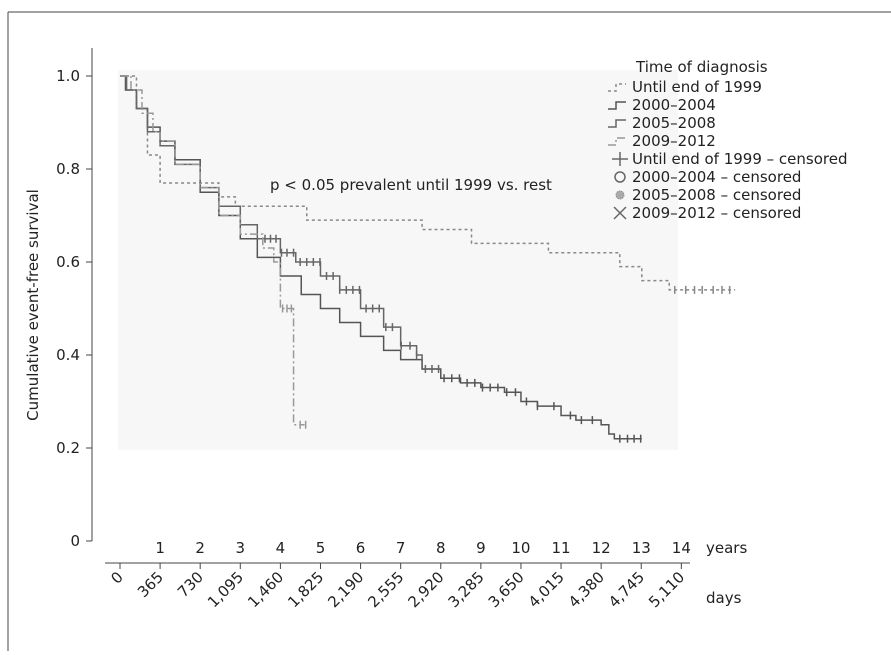  What do you see at coordinates (200, 548) in the screenshot?
I see `x-tick-label-years: 2` at bounding box center [200, 548].